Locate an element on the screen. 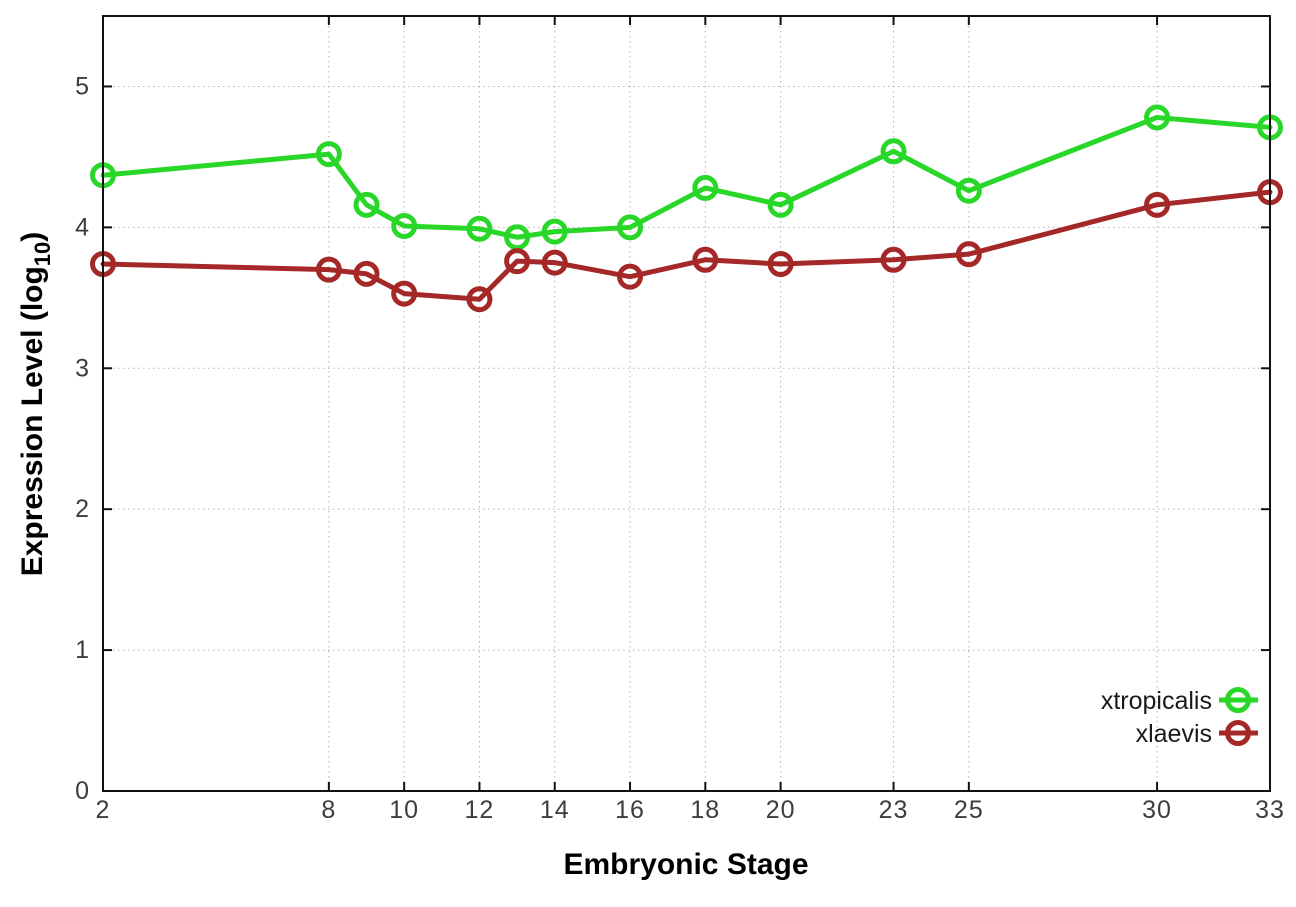  x-tick-label: 16 is located at coordinates (630, 810).